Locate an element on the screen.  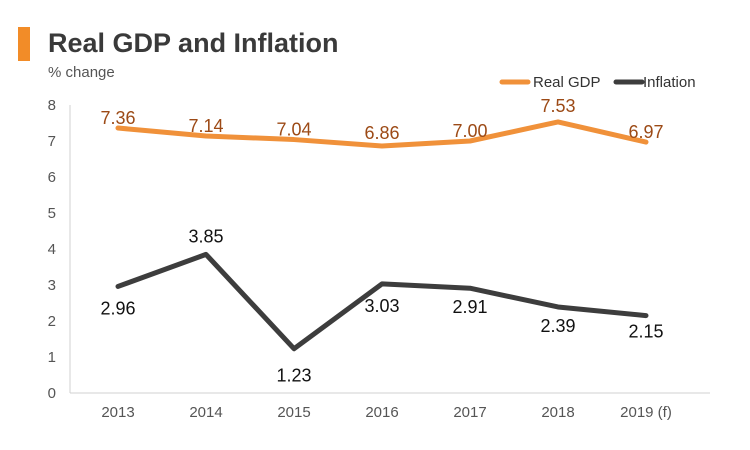
inflation-data-label: 2.96 is located at coordinates (117, 308).